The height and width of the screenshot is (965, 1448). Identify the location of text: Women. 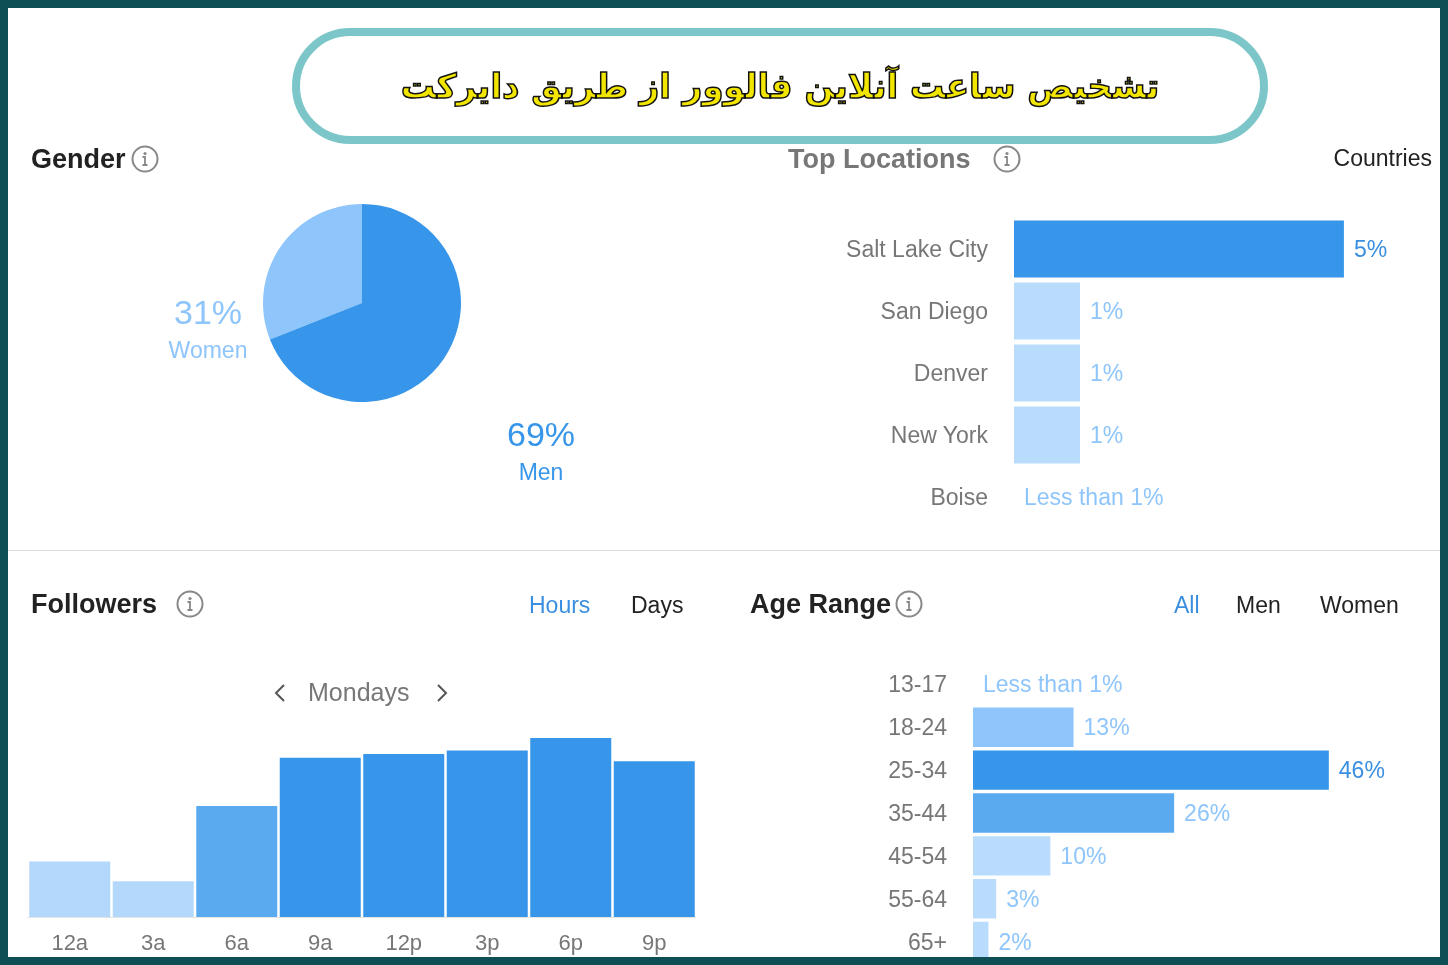
(1359, 605).